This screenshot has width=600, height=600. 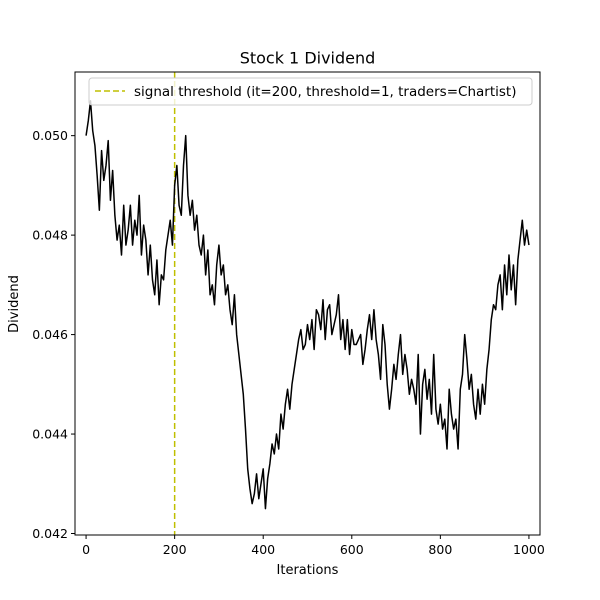 What do you see at coordinates (50, 135) in the screenshot?
I see `y-tick-label: 0.050` at bounding box center [50, 135].